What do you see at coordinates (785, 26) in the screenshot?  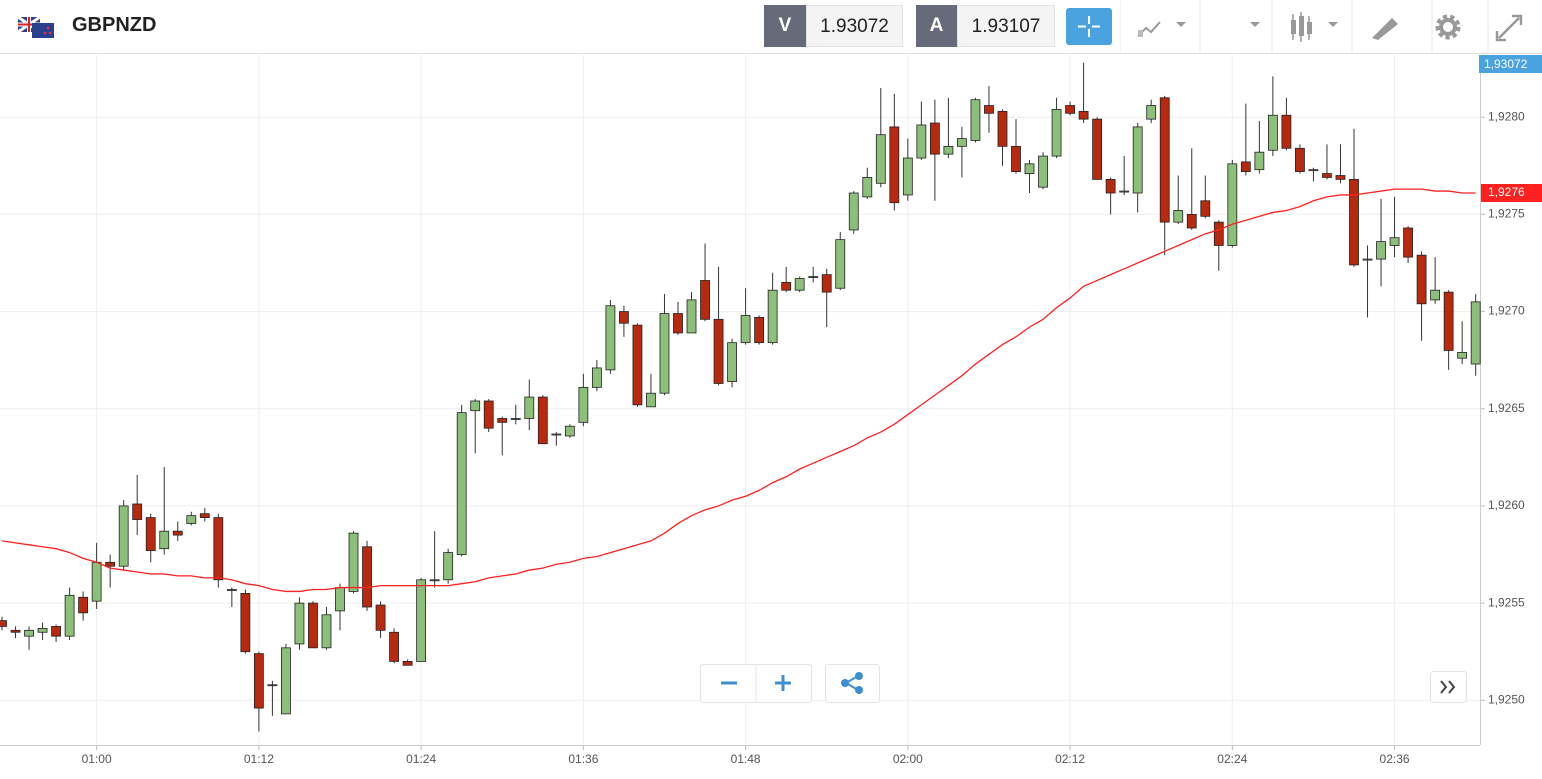 I see `bid-label: V` at bounding box center [785, 26].